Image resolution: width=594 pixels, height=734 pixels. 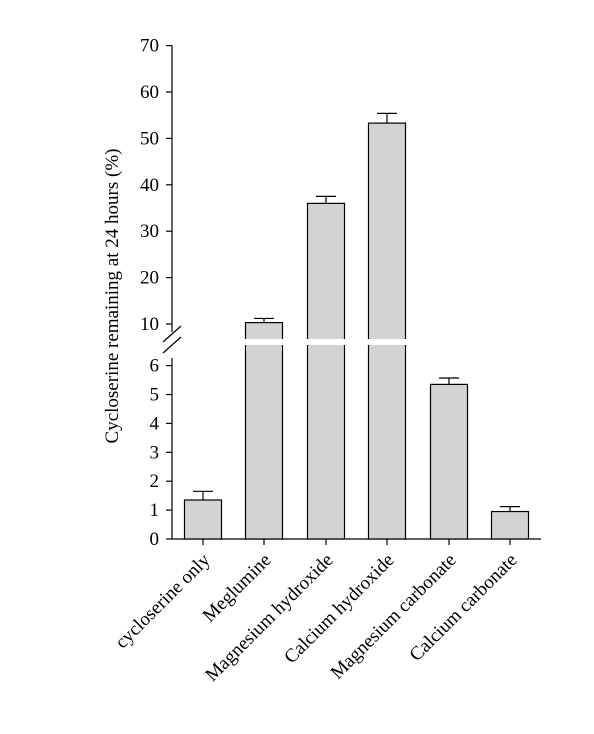 I want to click on x-tick-label: cycloserine only, so click(x=163, y=601).